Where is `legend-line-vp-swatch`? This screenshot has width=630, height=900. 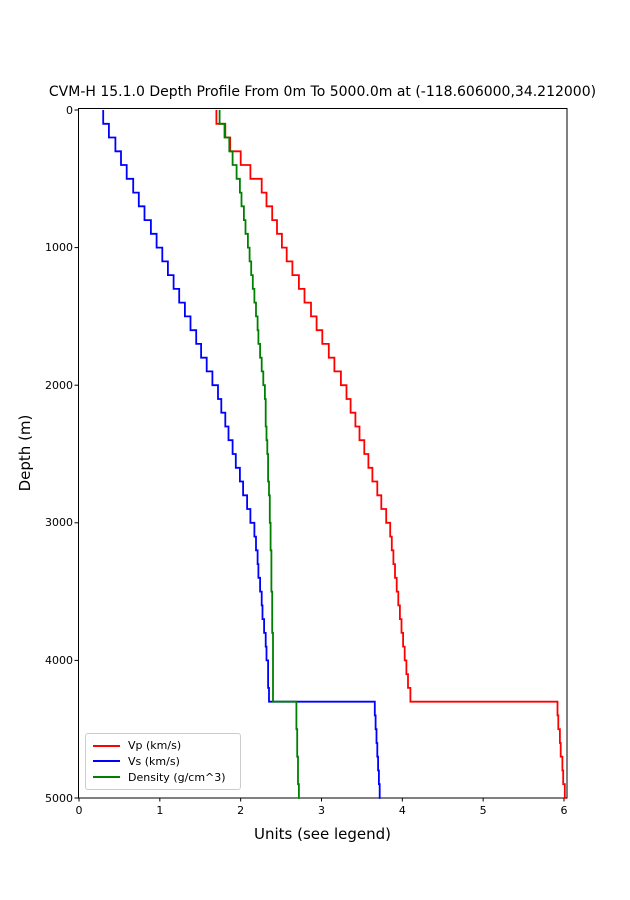 legend-line-vp-swatch is located at coordinates (106, 745).